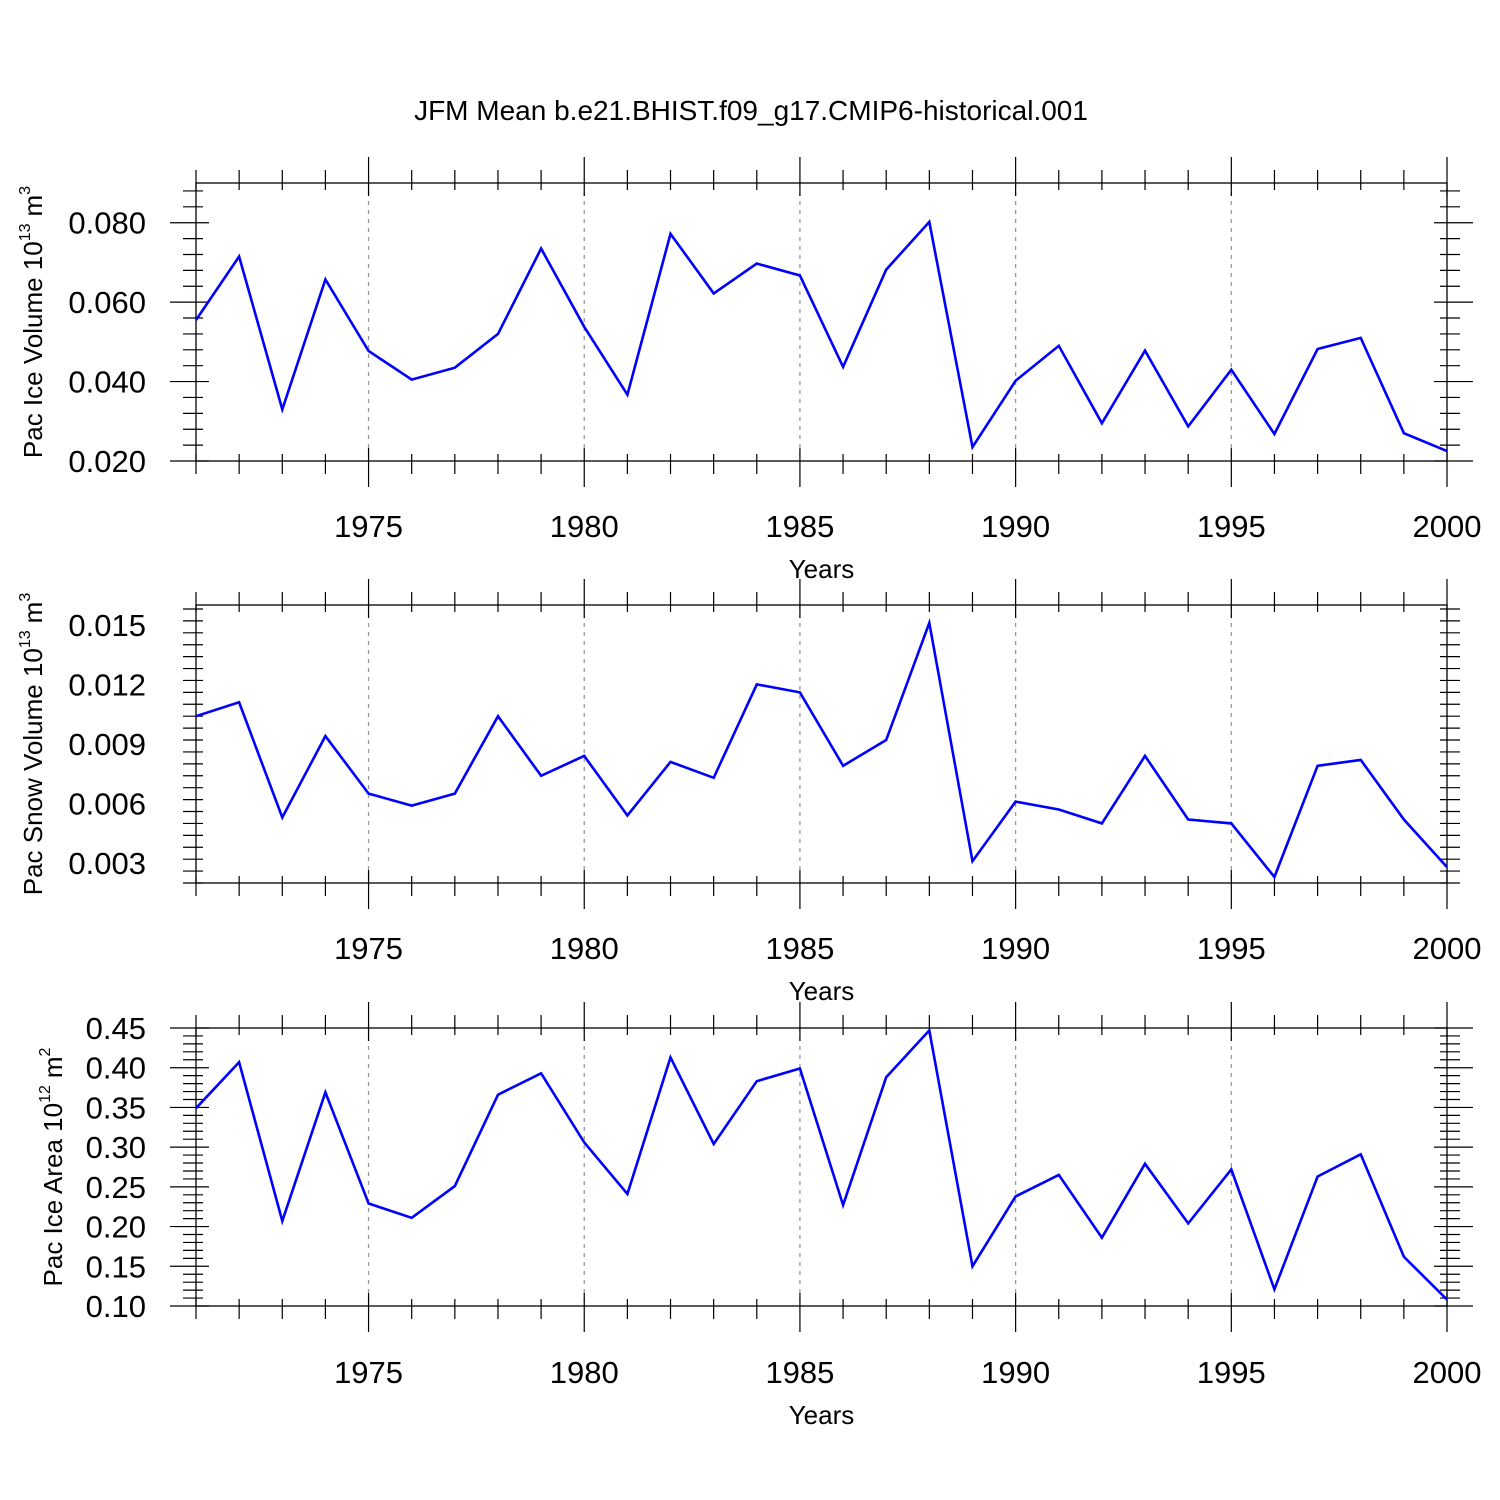 This screenshot has width=1500, height=1500. What do you see at coordinates (107, 302) in the screenshot?
I see `y-tick-label: 0.060` at bounding box center [107, 302].